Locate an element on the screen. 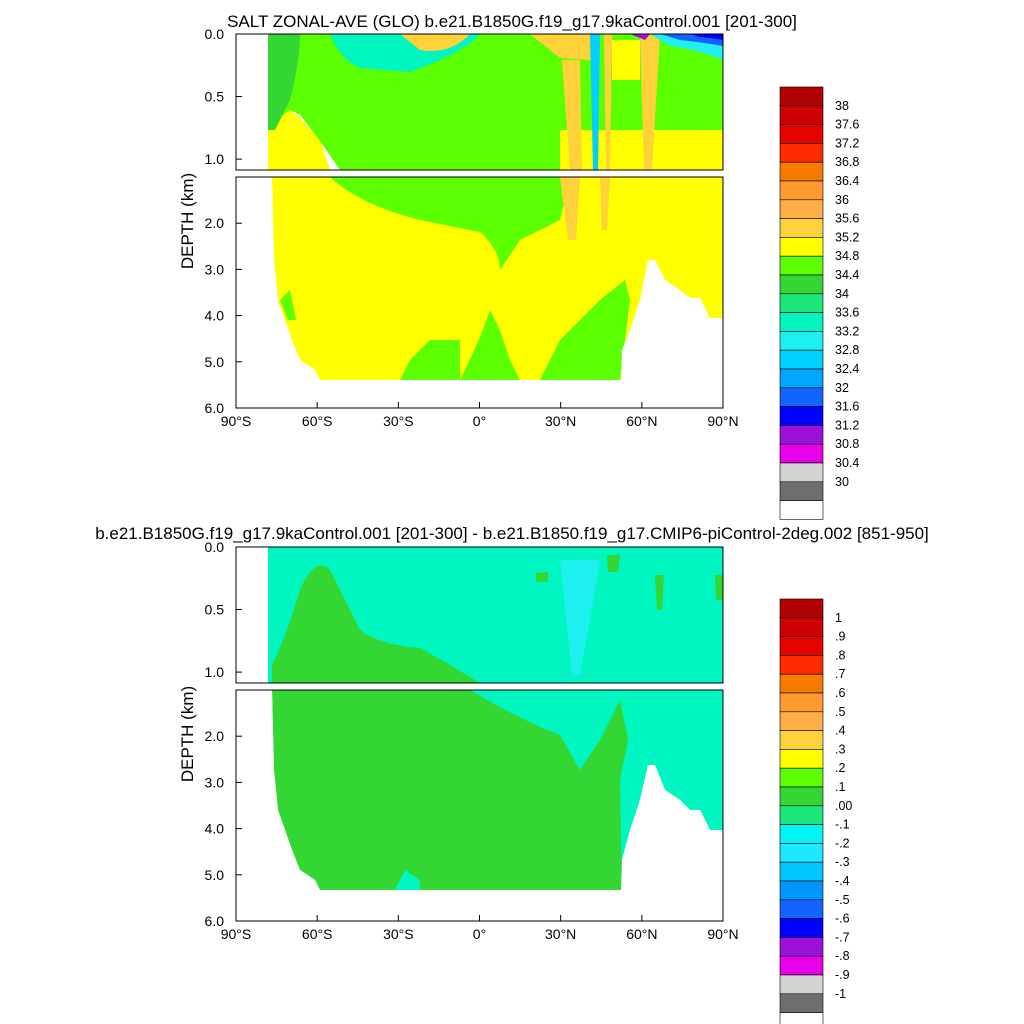 This screenshot has width=1024, height=1024. colorbar-label: 33.6 is located at coordinates (847, 313).